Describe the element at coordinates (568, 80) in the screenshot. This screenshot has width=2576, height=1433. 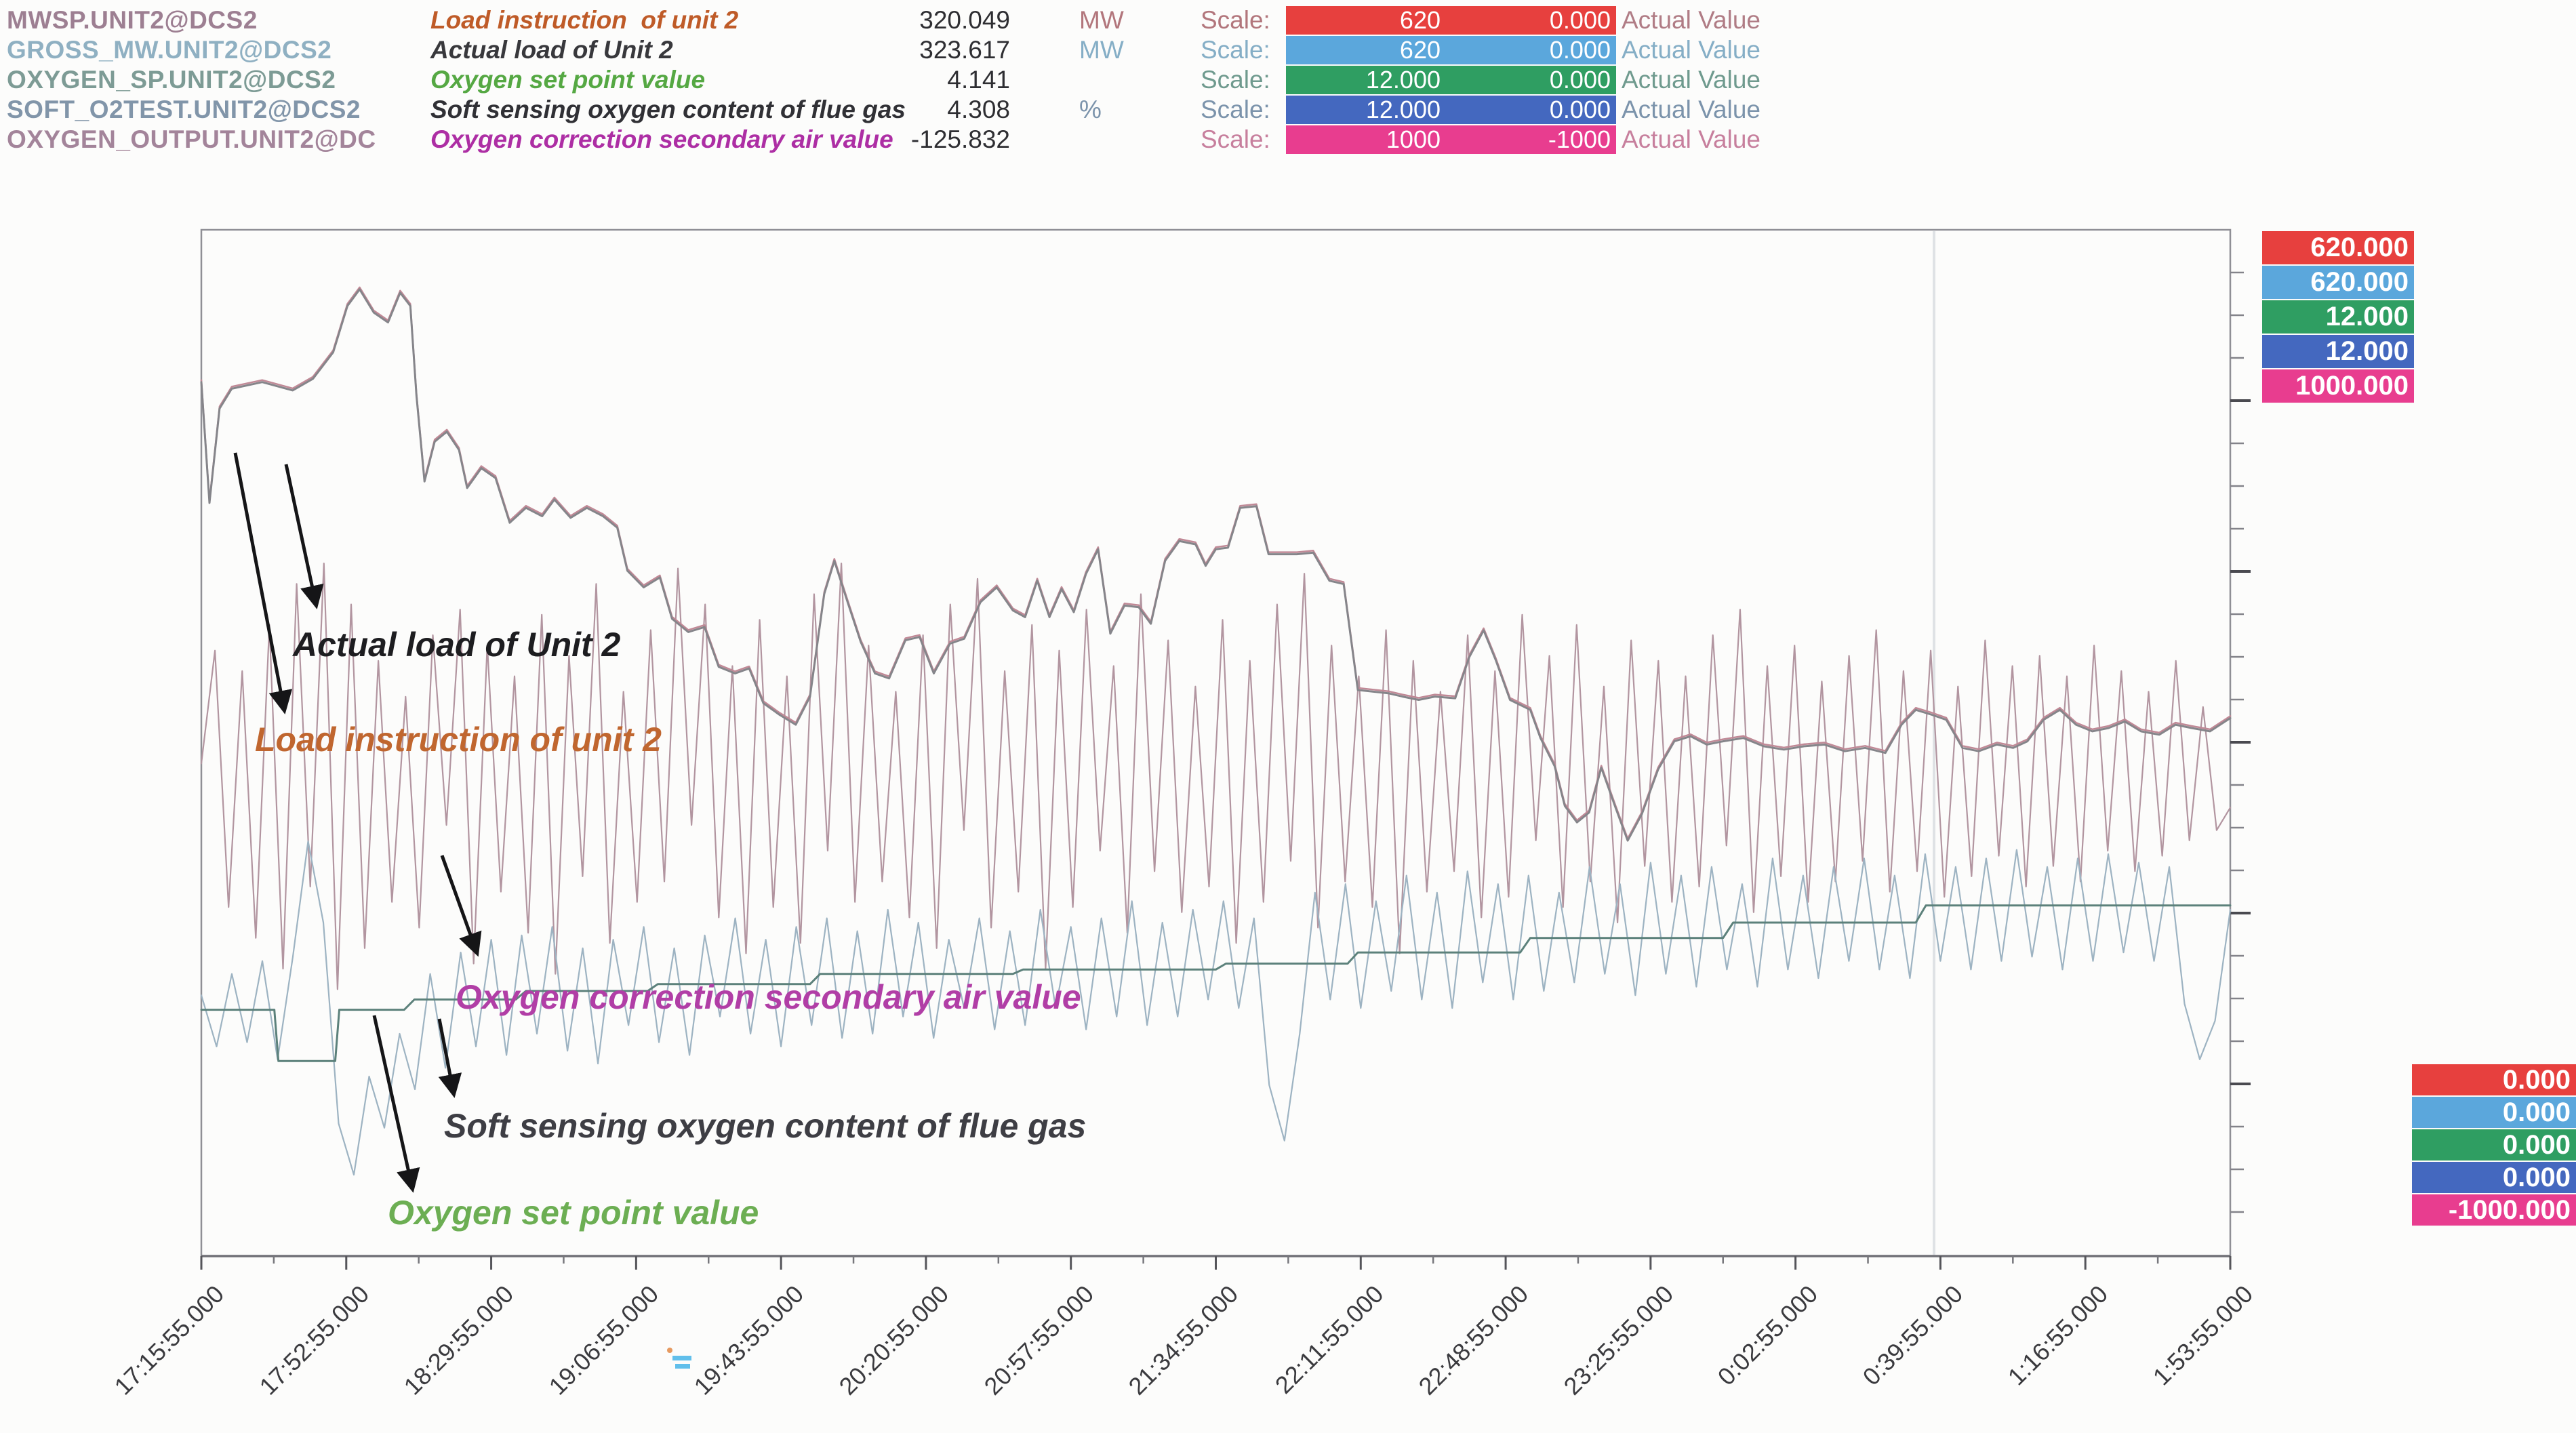
I see `signal-description: Oxygen set point value` at that location.